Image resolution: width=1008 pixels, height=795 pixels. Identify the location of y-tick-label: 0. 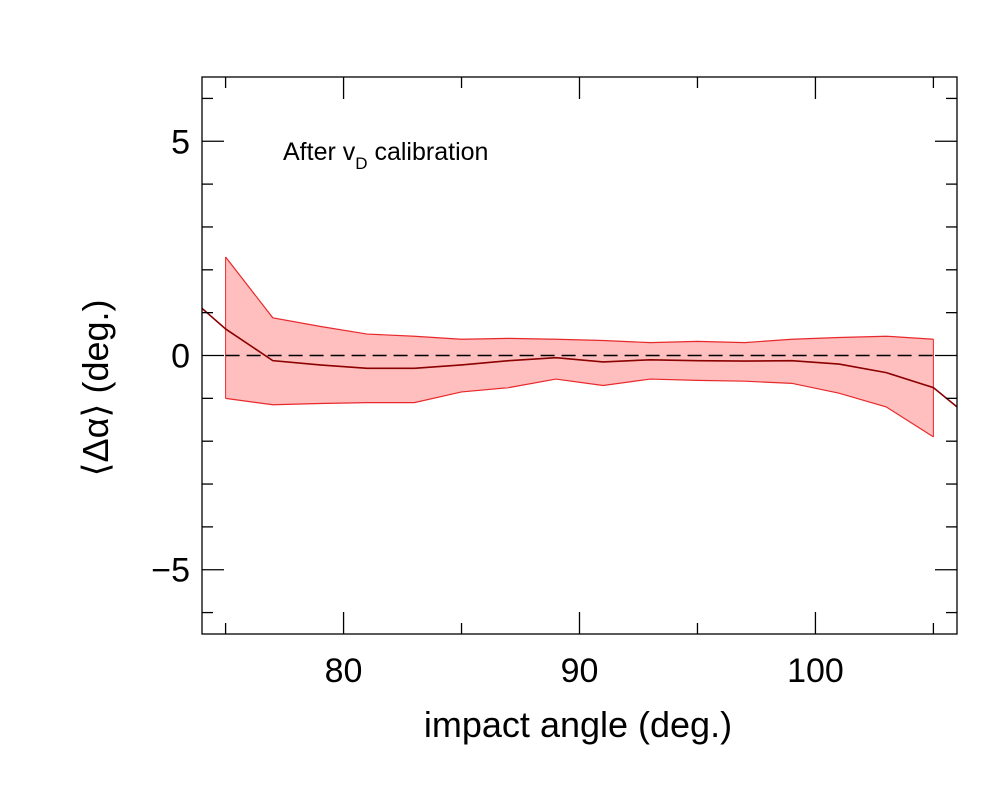
(180, 357).